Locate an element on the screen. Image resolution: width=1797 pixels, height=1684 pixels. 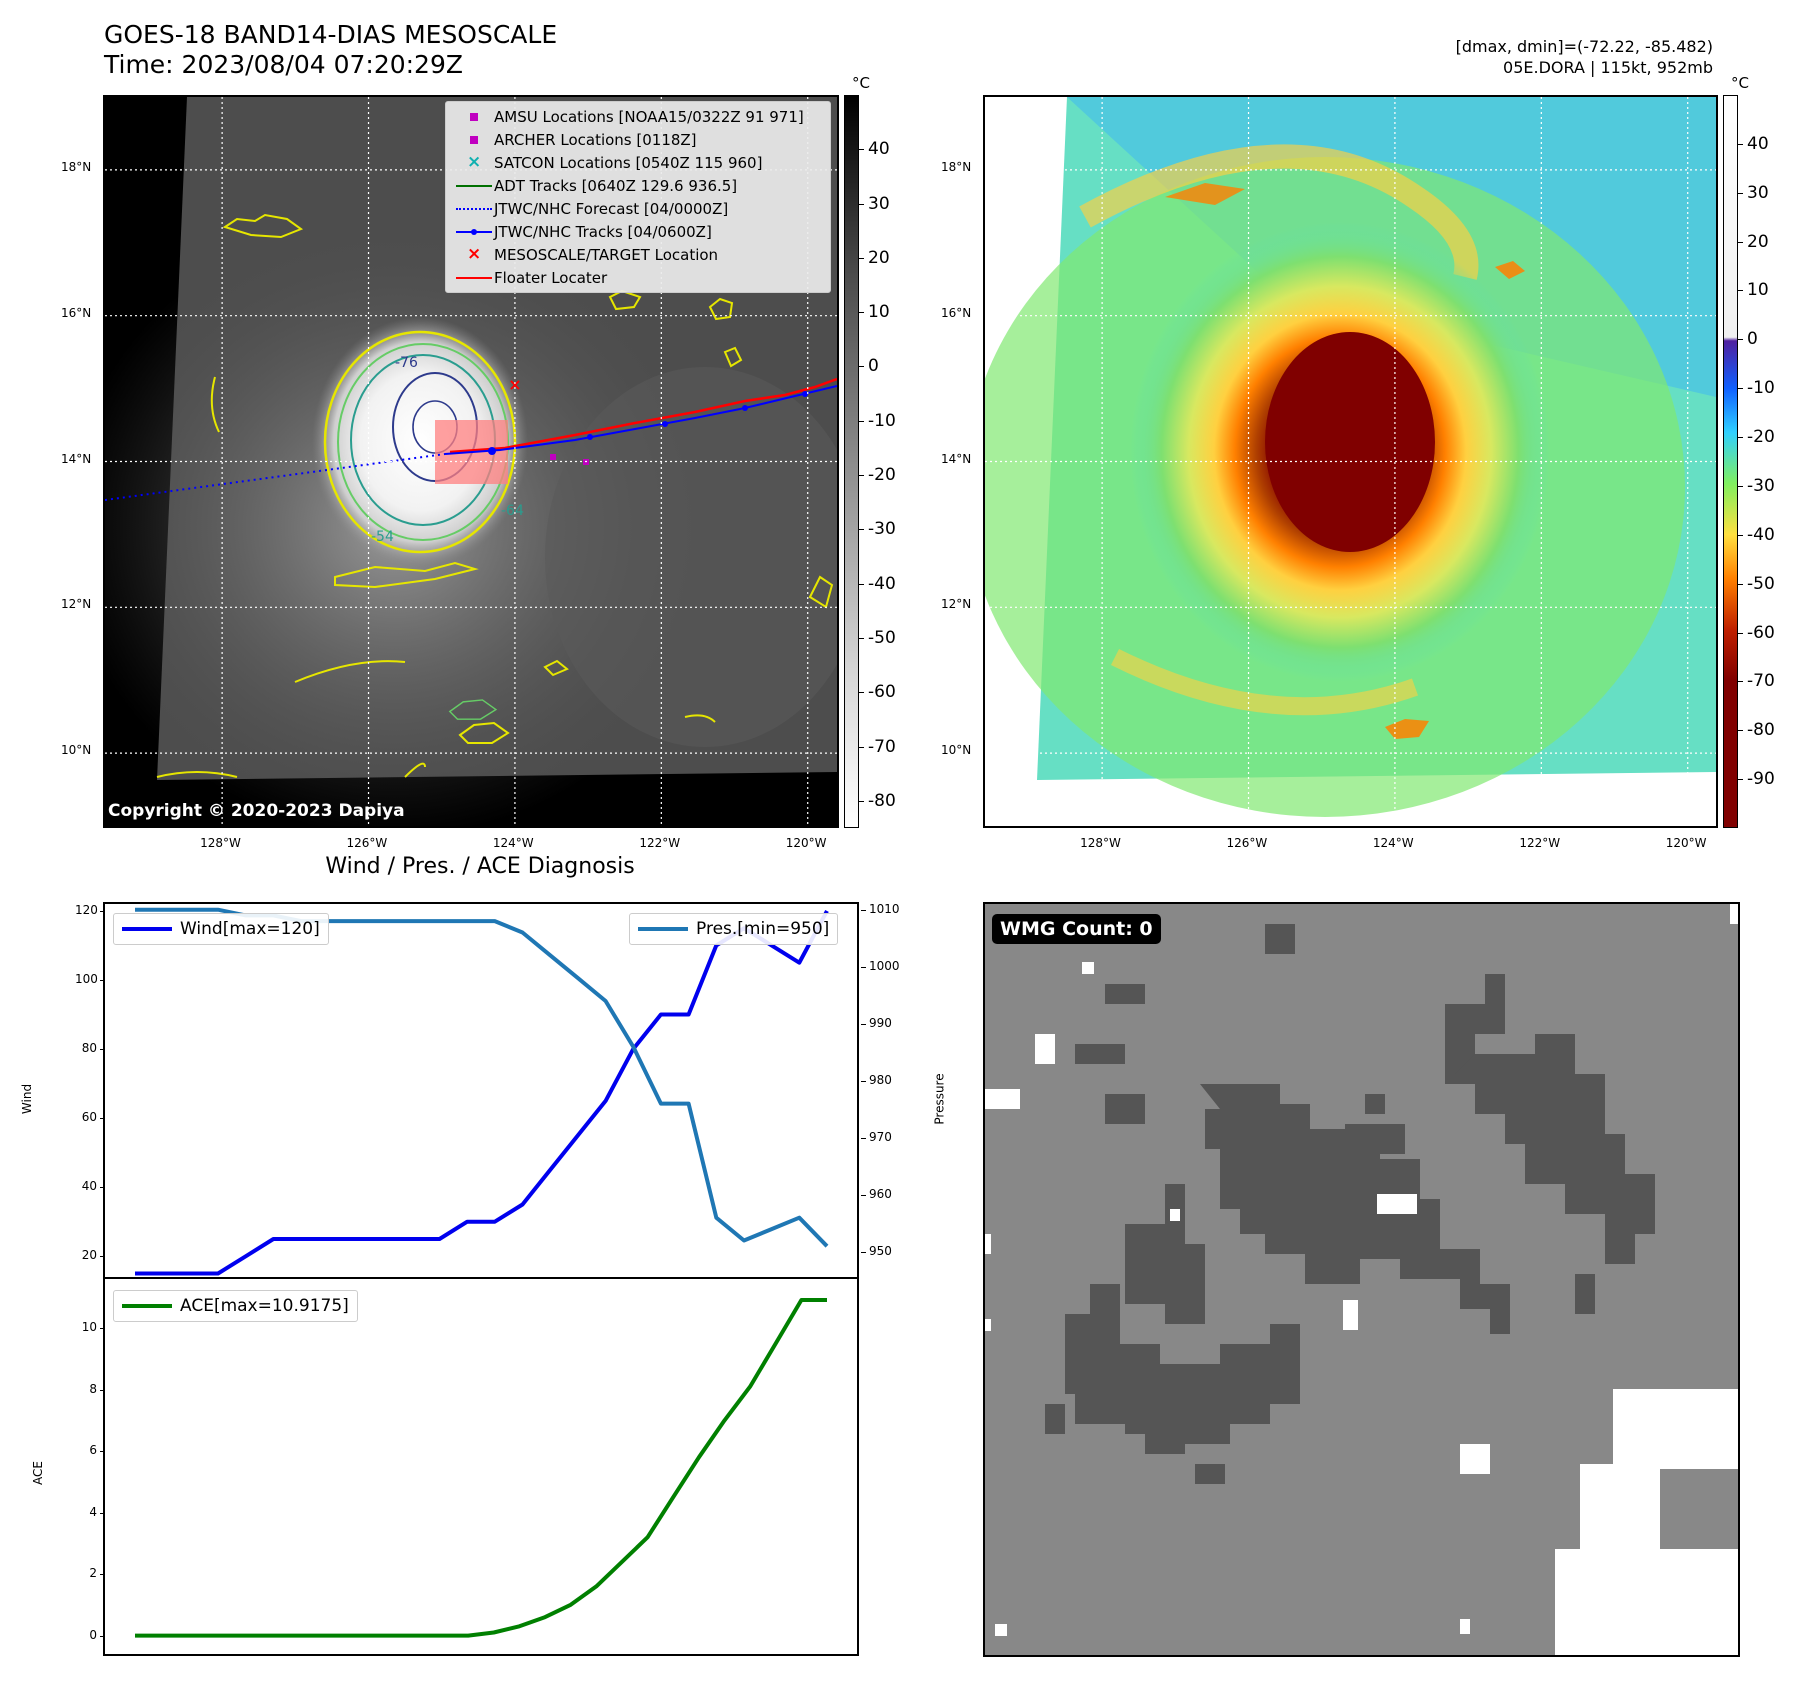
ace-legend: ACE[max=10.9175] is located at coordinates (235, 1306).